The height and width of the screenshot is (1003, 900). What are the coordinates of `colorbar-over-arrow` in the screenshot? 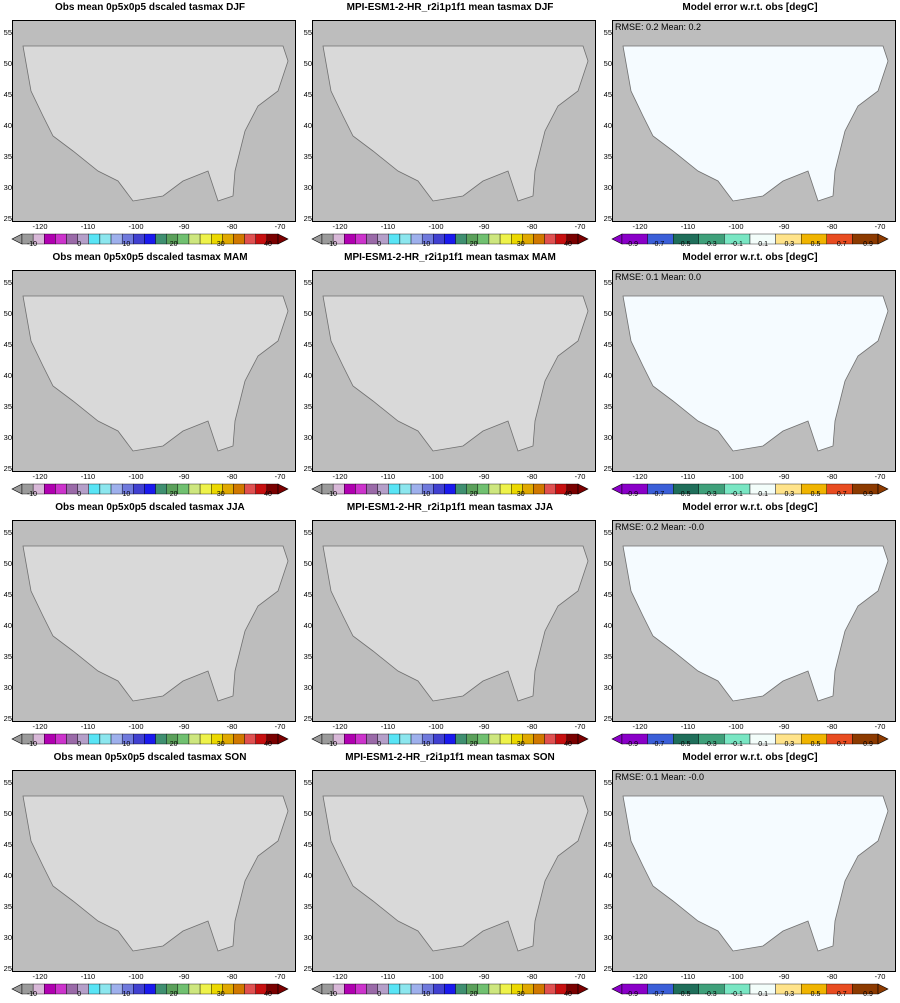 It's located at (583, 989).